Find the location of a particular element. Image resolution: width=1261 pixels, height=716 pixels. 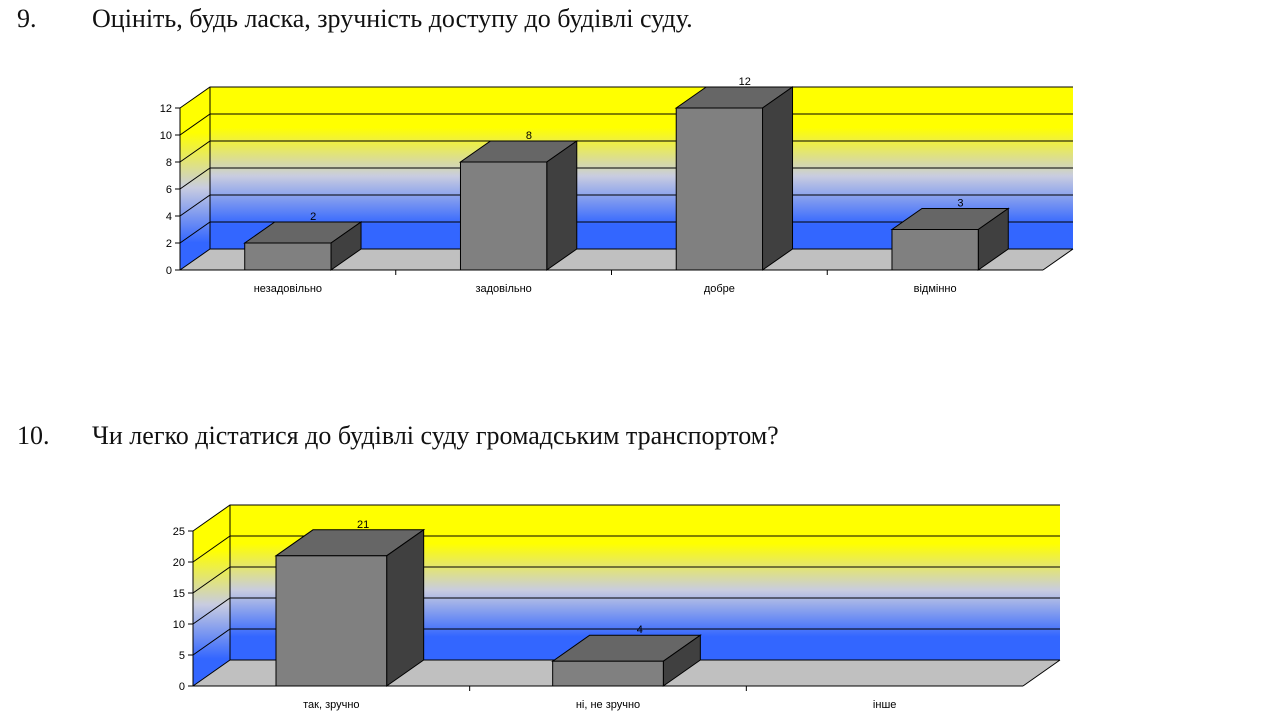

y-tick-label: 8 is located at coordinates (169, 163).